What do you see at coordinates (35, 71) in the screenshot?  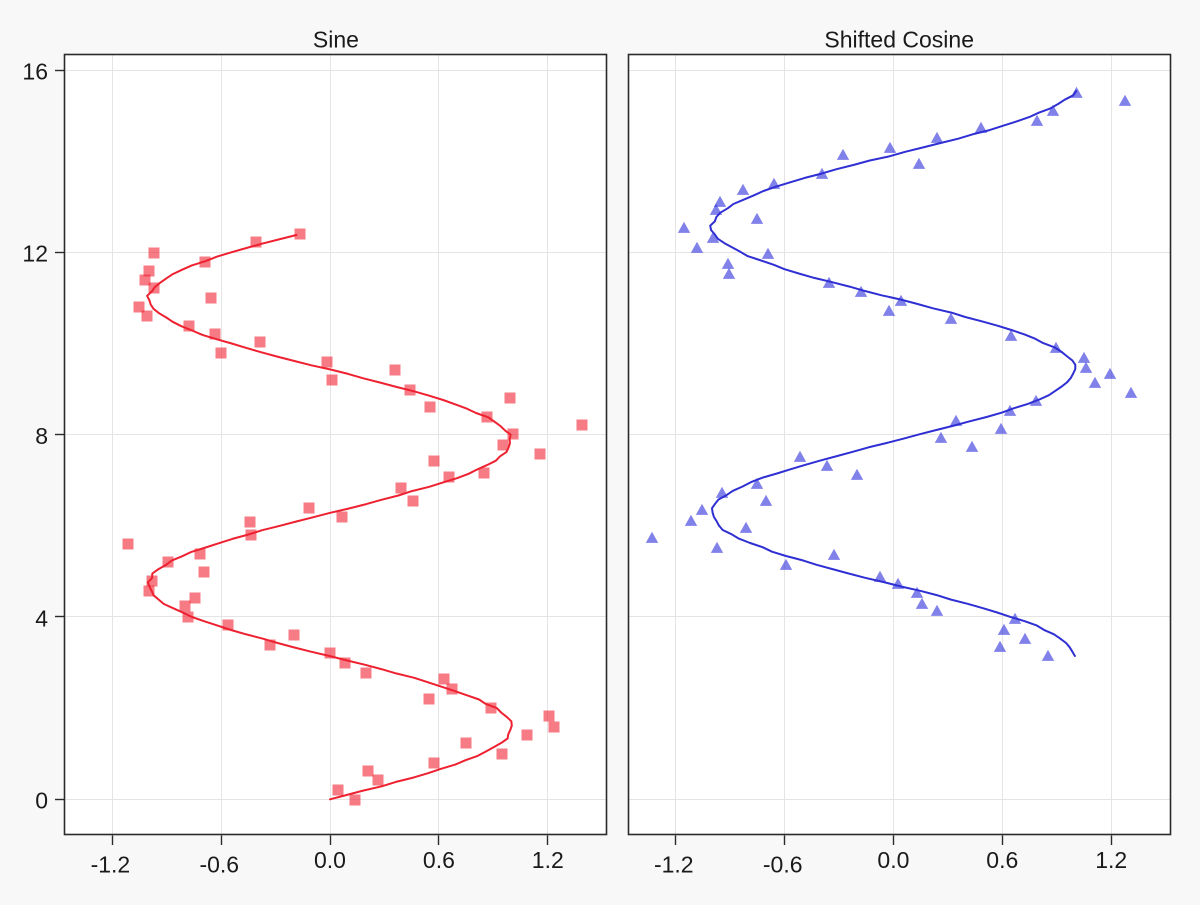 I see `svg-text: 16` at bounding box center [35, 71].